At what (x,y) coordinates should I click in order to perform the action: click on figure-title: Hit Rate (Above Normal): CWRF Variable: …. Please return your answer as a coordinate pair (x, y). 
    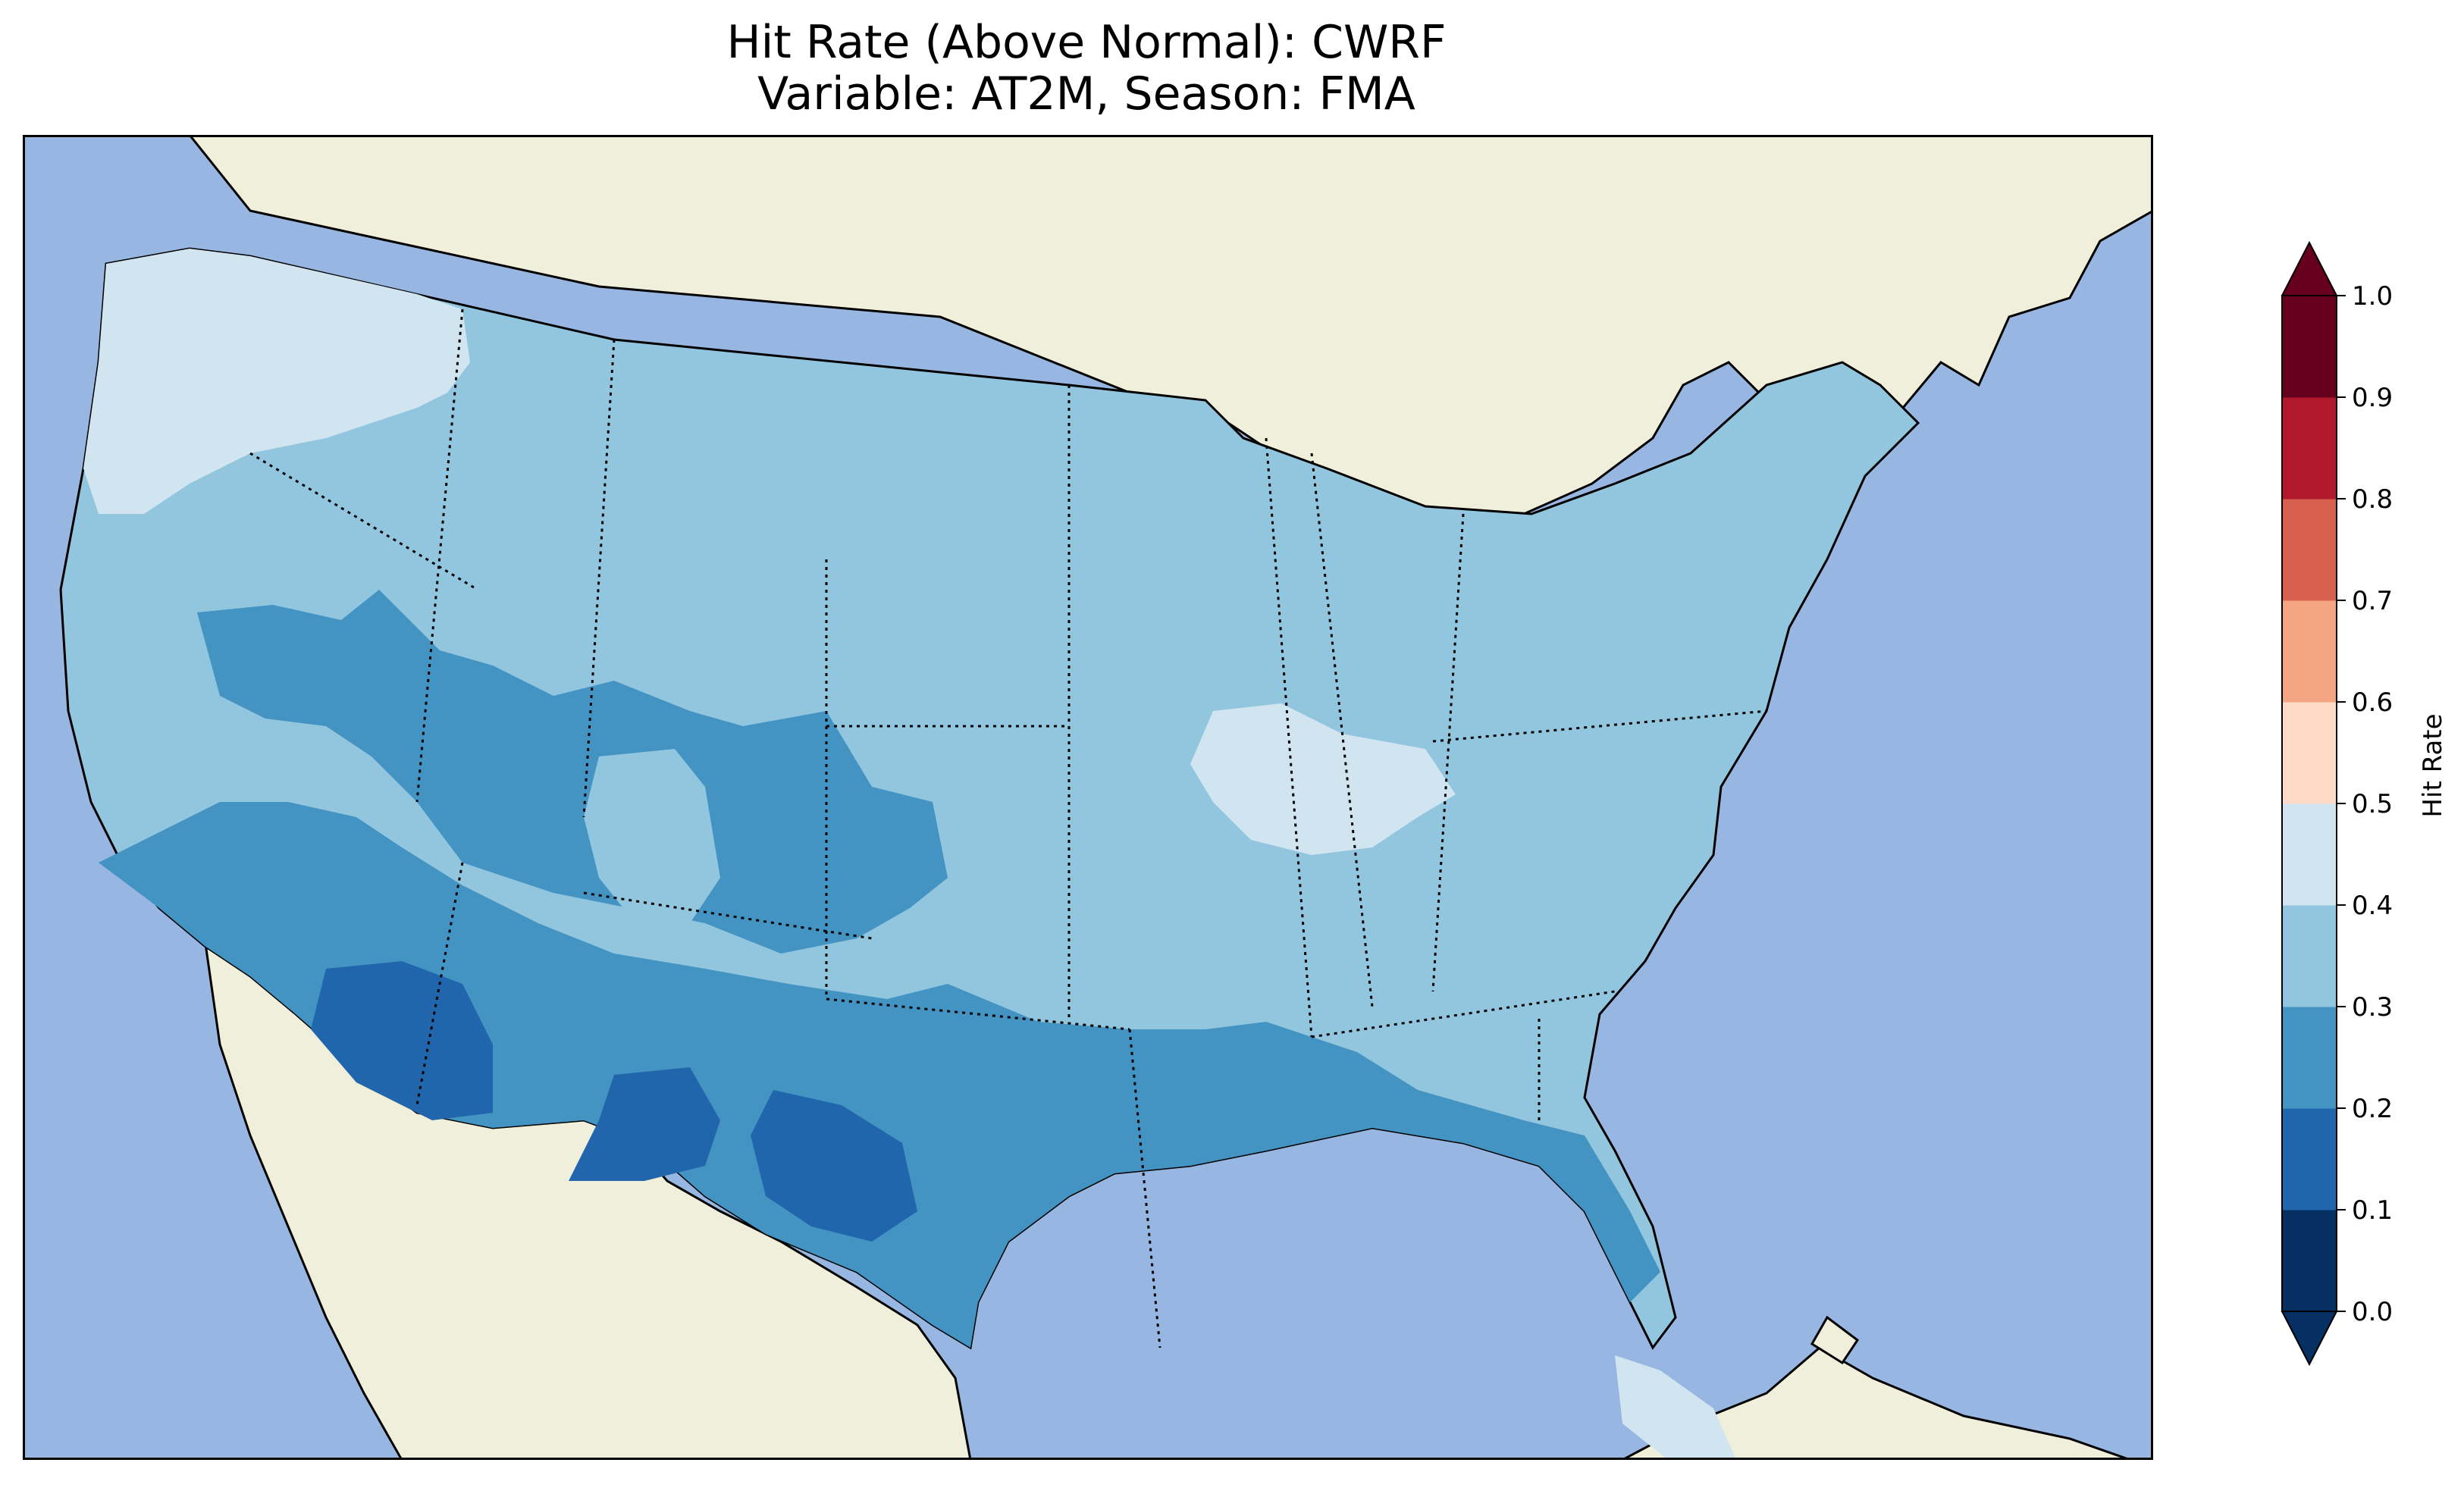
    Looking at the image, I should click on (1086, 68).